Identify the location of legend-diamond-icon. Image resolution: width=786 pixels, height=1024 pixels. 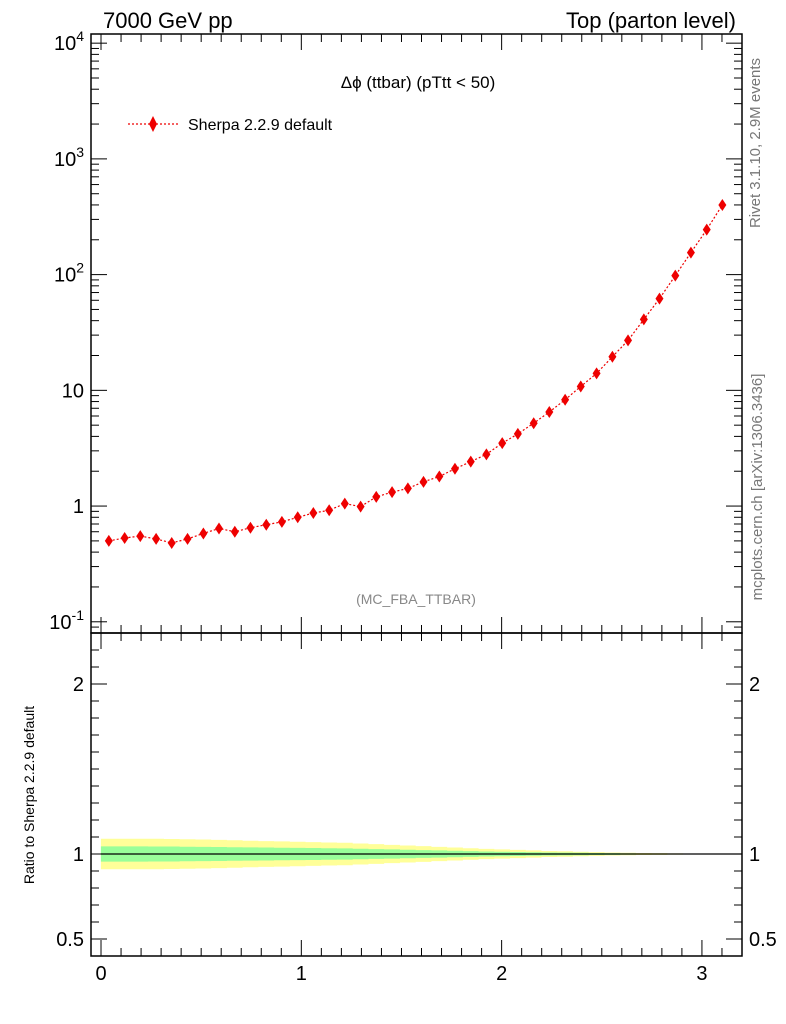
(153, 124).